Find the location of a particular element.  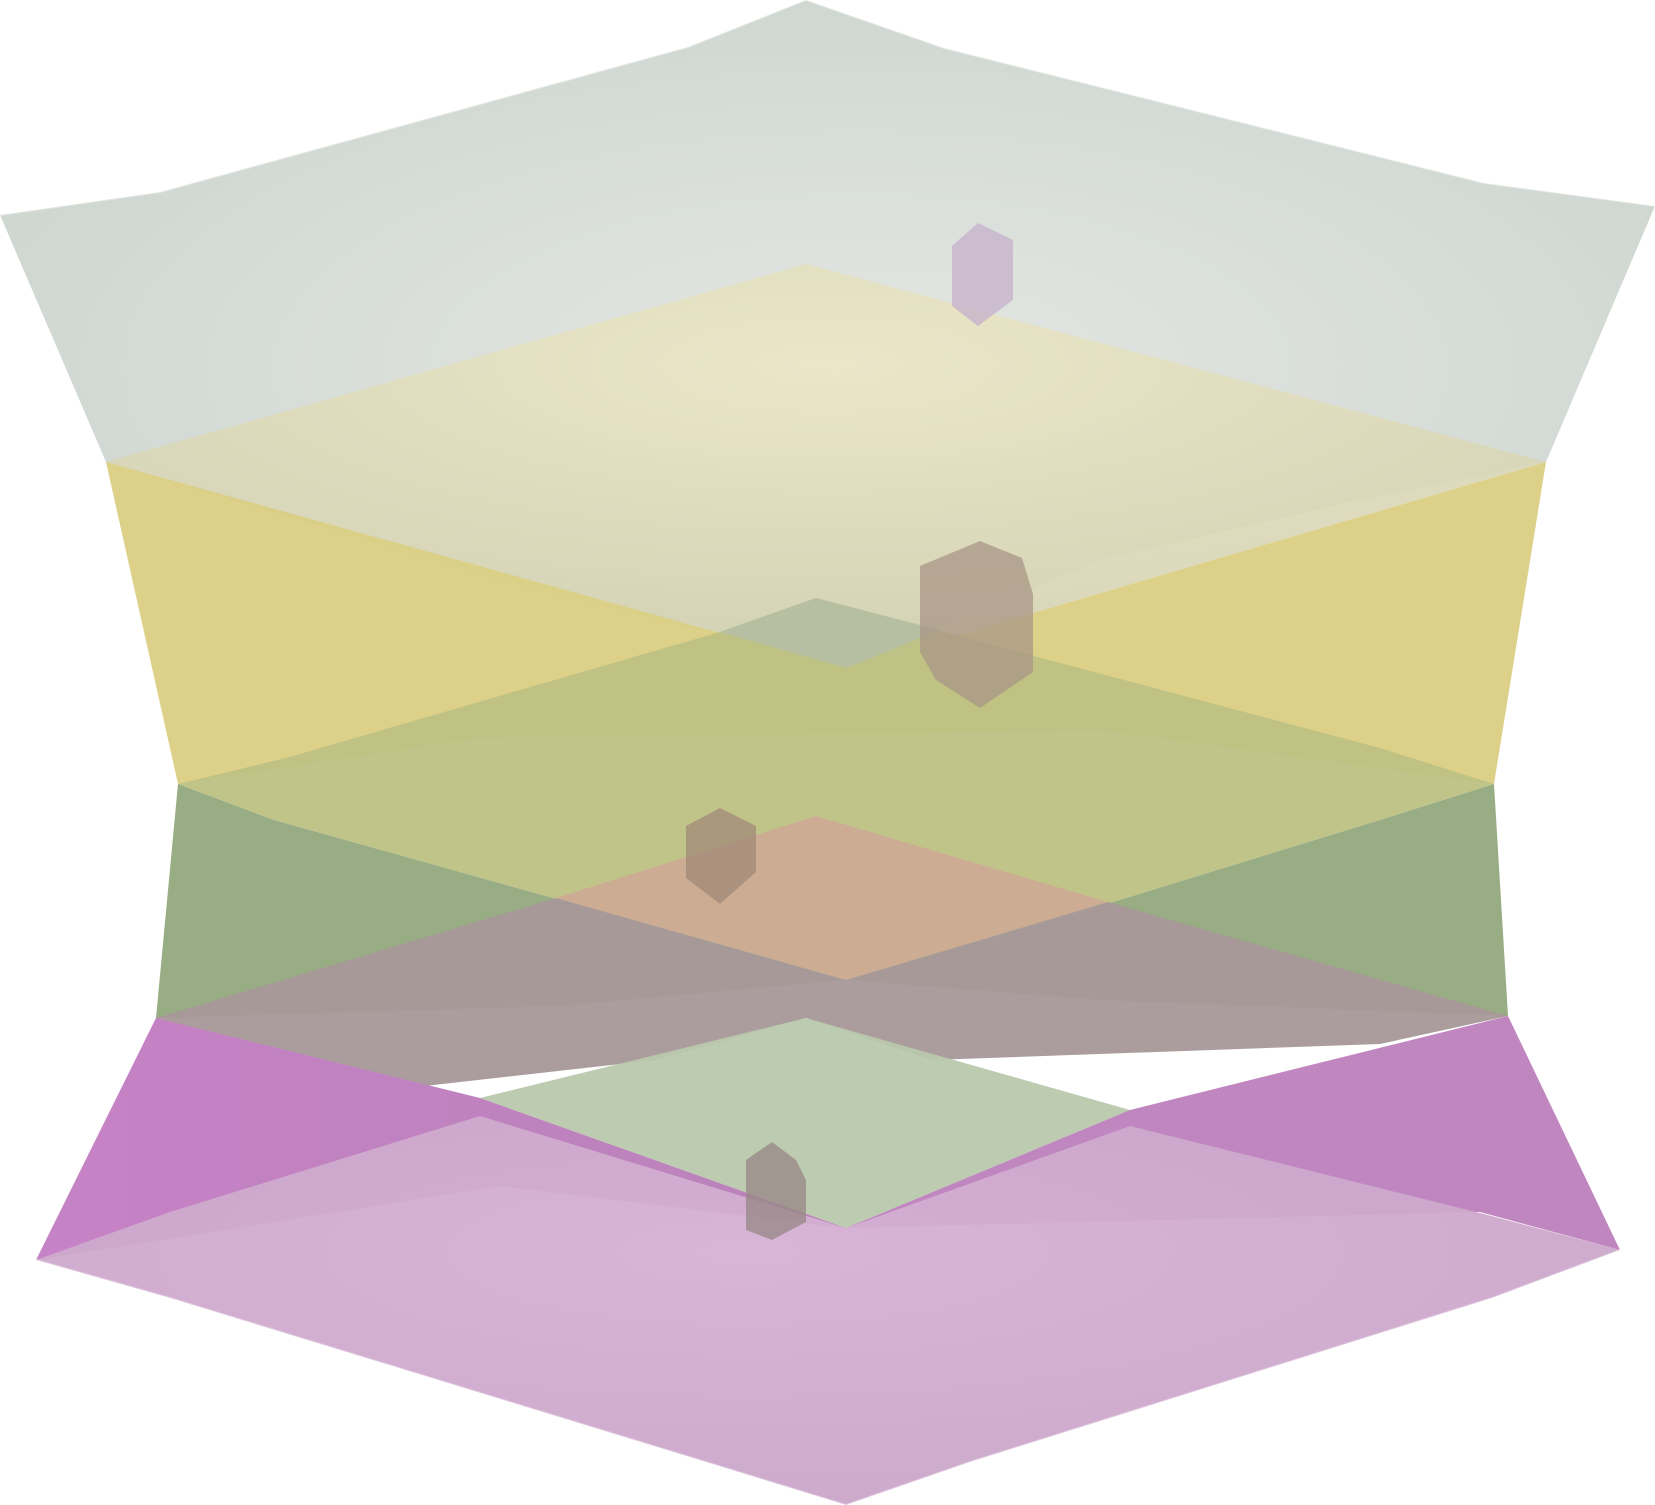

sage-floor is located at coordinates (805, 1123).